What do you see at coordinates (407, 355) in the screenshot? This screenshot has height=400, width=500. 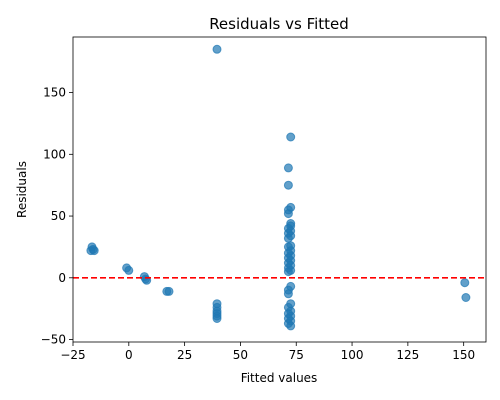 I see `x-tick-label: 125` at bounding box center [407, 355].